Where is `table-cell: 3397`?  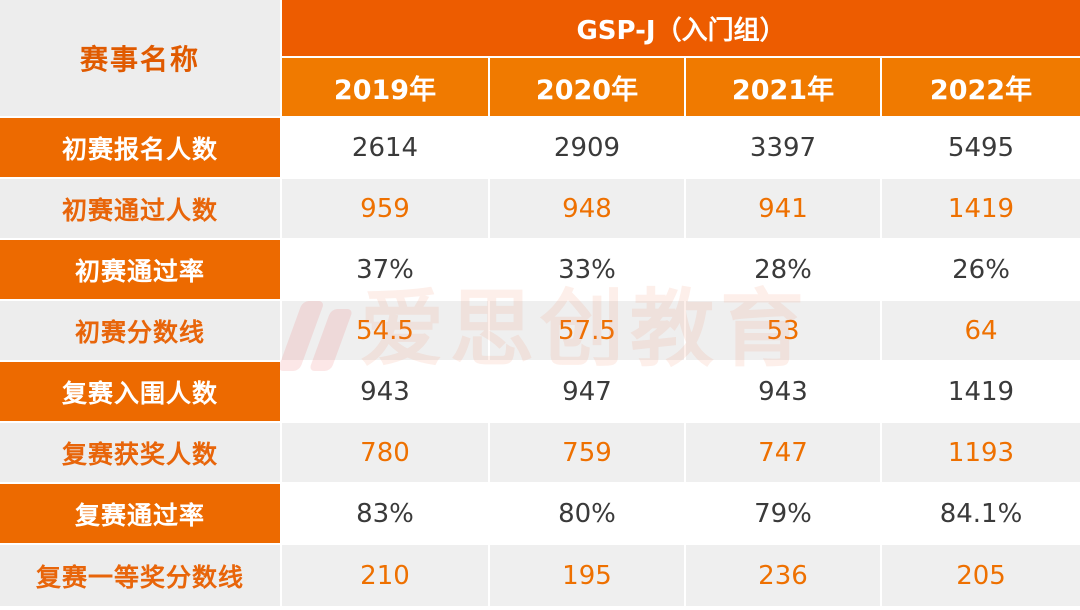
table-cell: 3397 is located at coordinates (784, 148).